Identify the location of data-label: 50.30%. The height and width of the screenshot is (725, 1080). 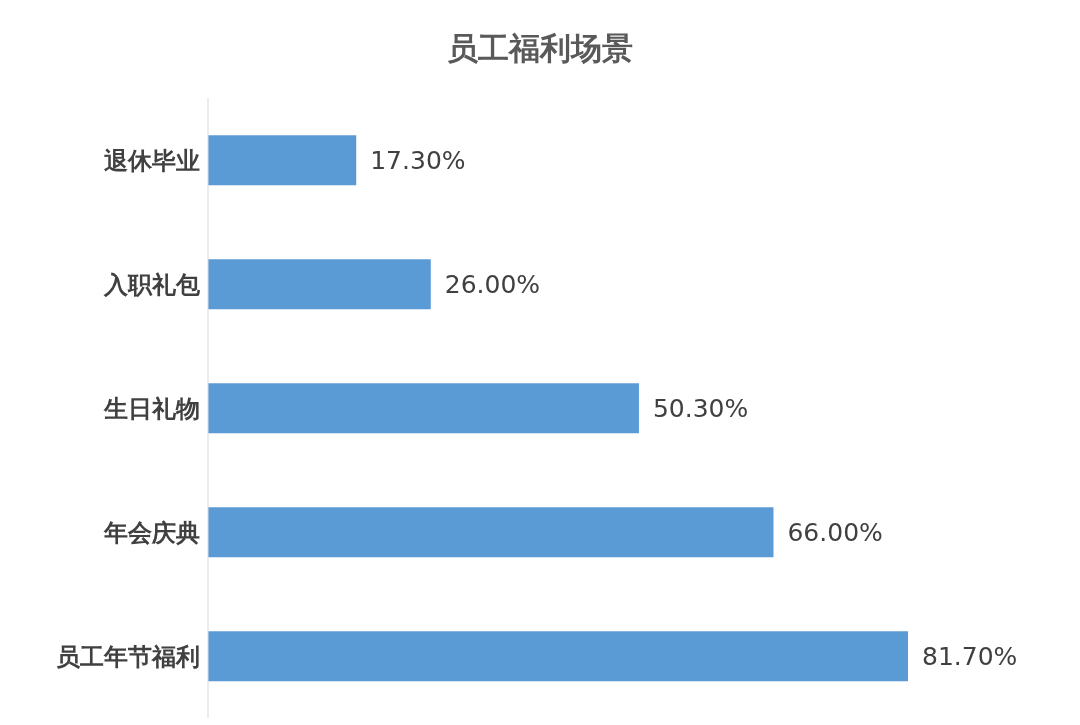
(700, 409).